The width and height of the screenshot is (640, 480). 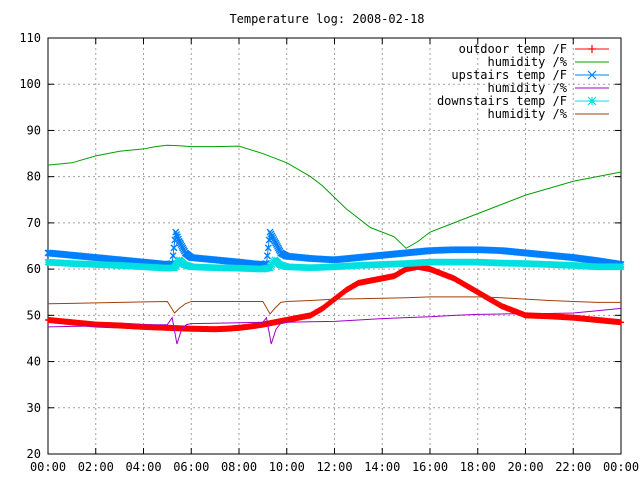 I want to click on series-downstairs-temp, so click(x=334, y=264).